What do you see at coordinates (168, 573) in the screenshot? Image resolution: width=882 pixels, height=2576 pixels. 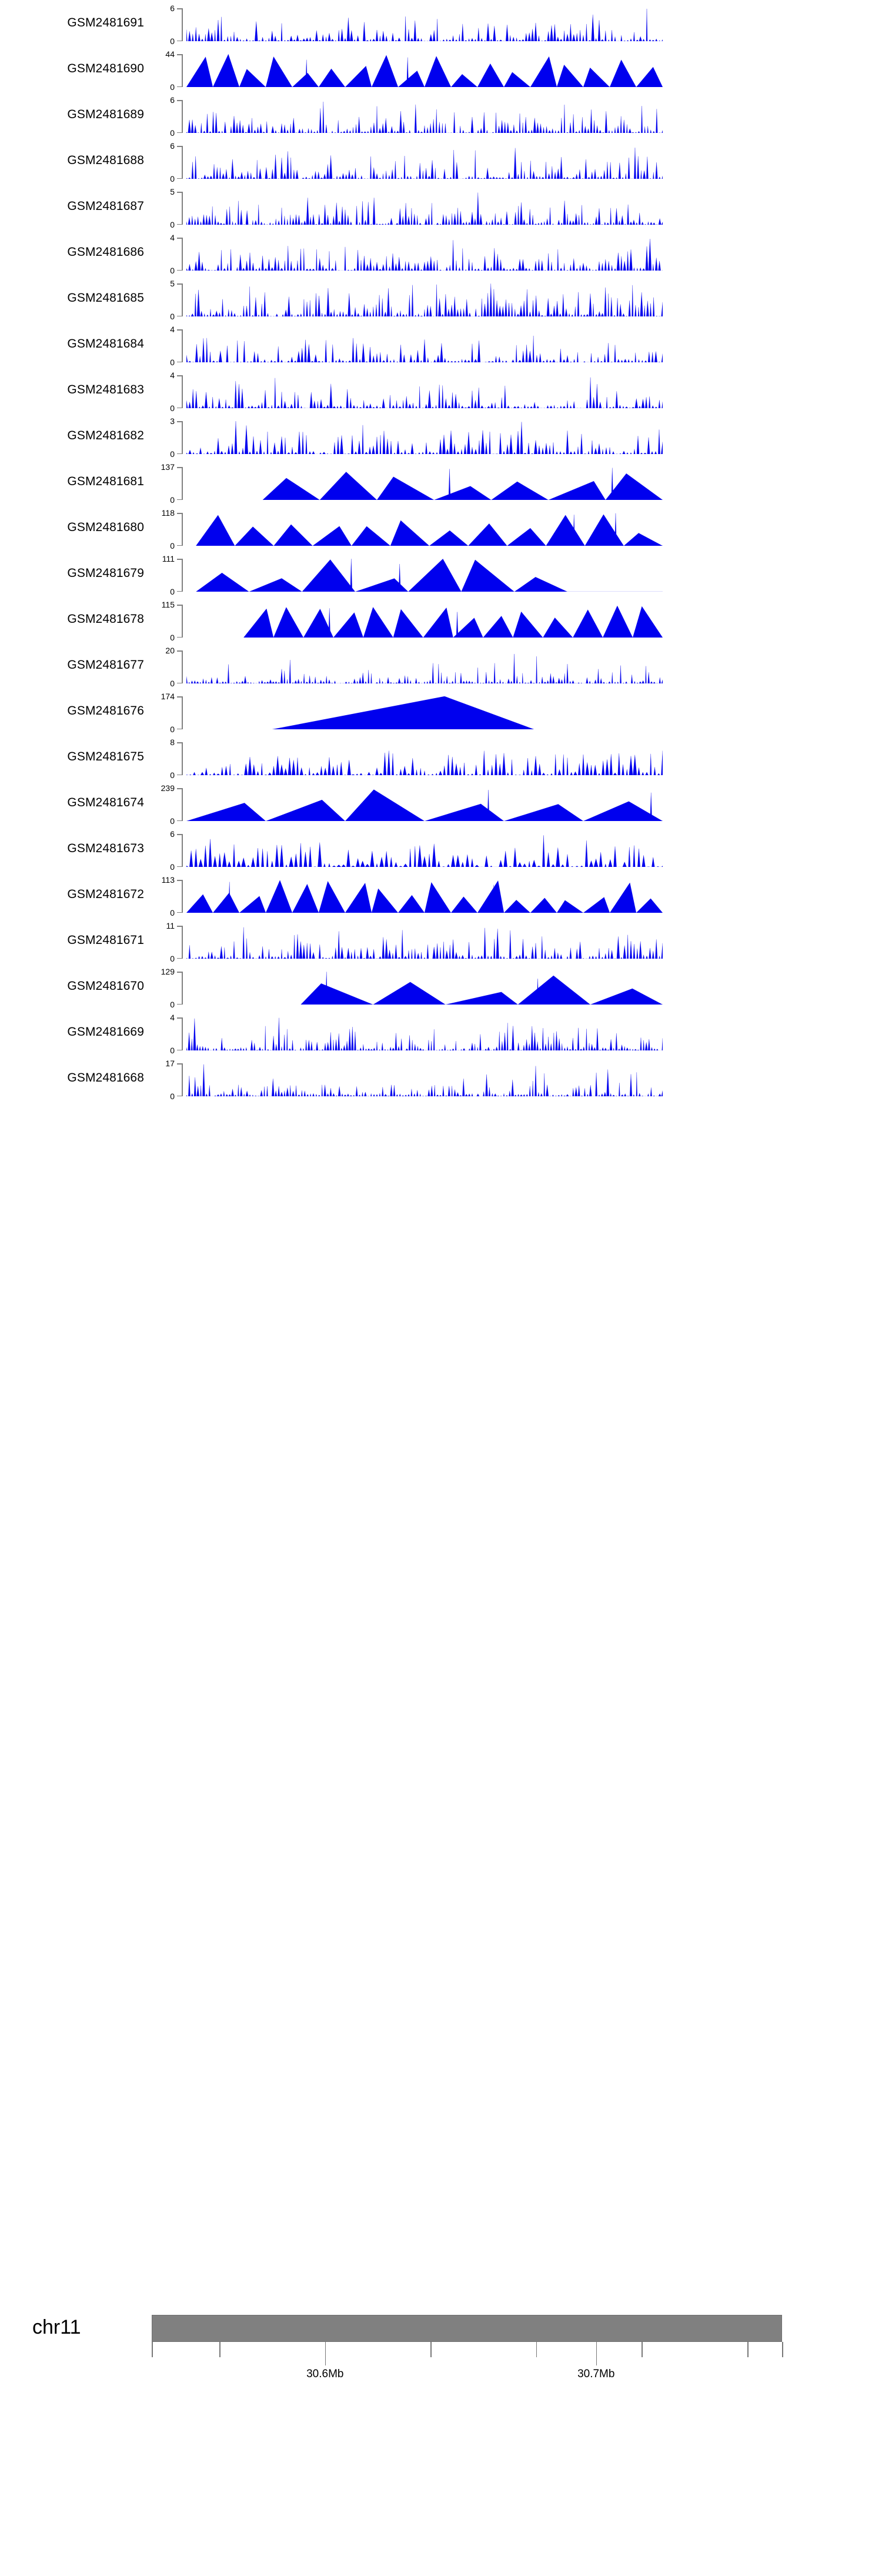 I see `track-y-axis: 111 0` at bounding box center [168, 573].